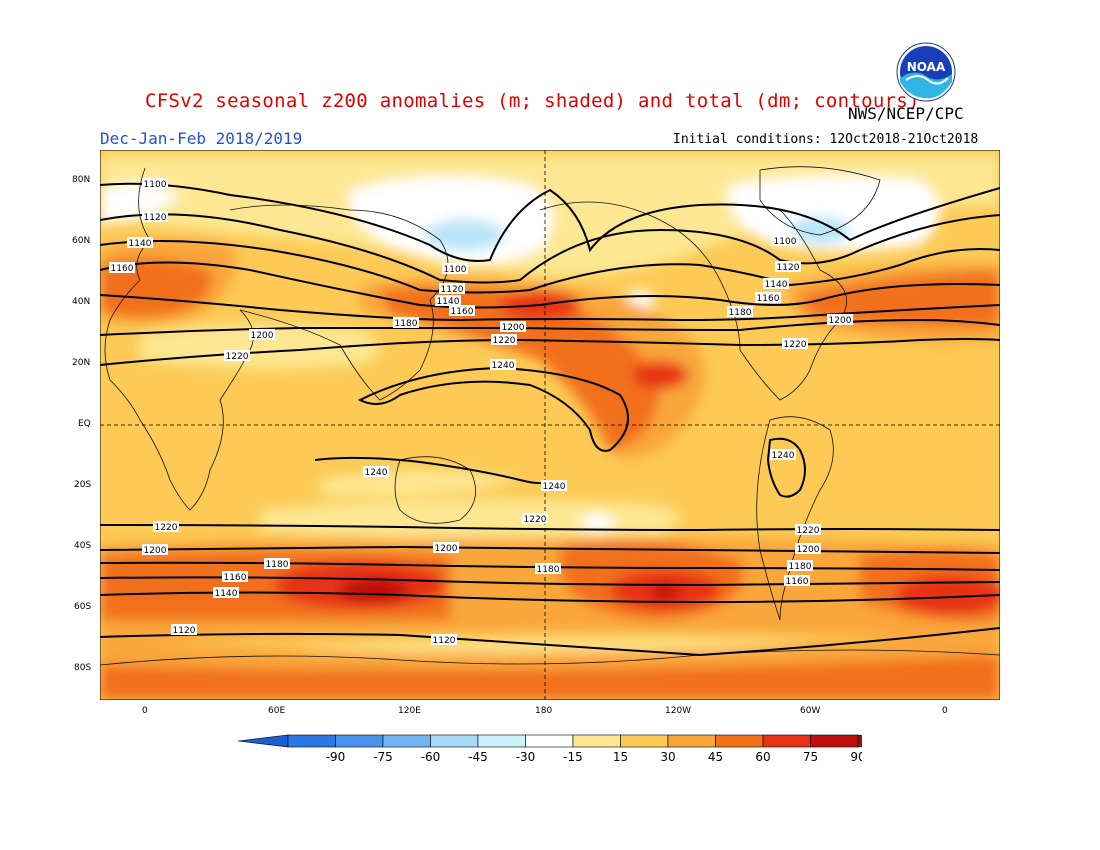 The width and height of the screenshot is (1100, 850). Describe the element at coordinates (906, 113) in the screenshot. I see `agency-label: NWS/NCEP/CPC` at that location.